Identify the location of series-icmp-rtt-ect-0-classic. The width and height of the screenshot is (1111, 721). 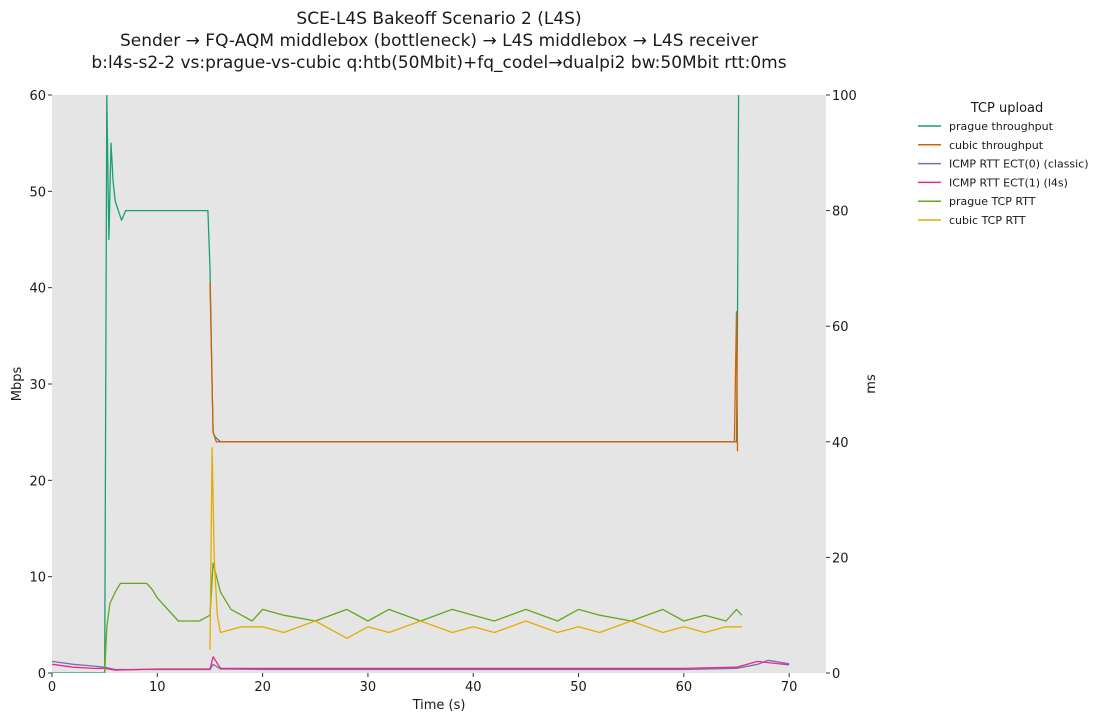
(421, 665).